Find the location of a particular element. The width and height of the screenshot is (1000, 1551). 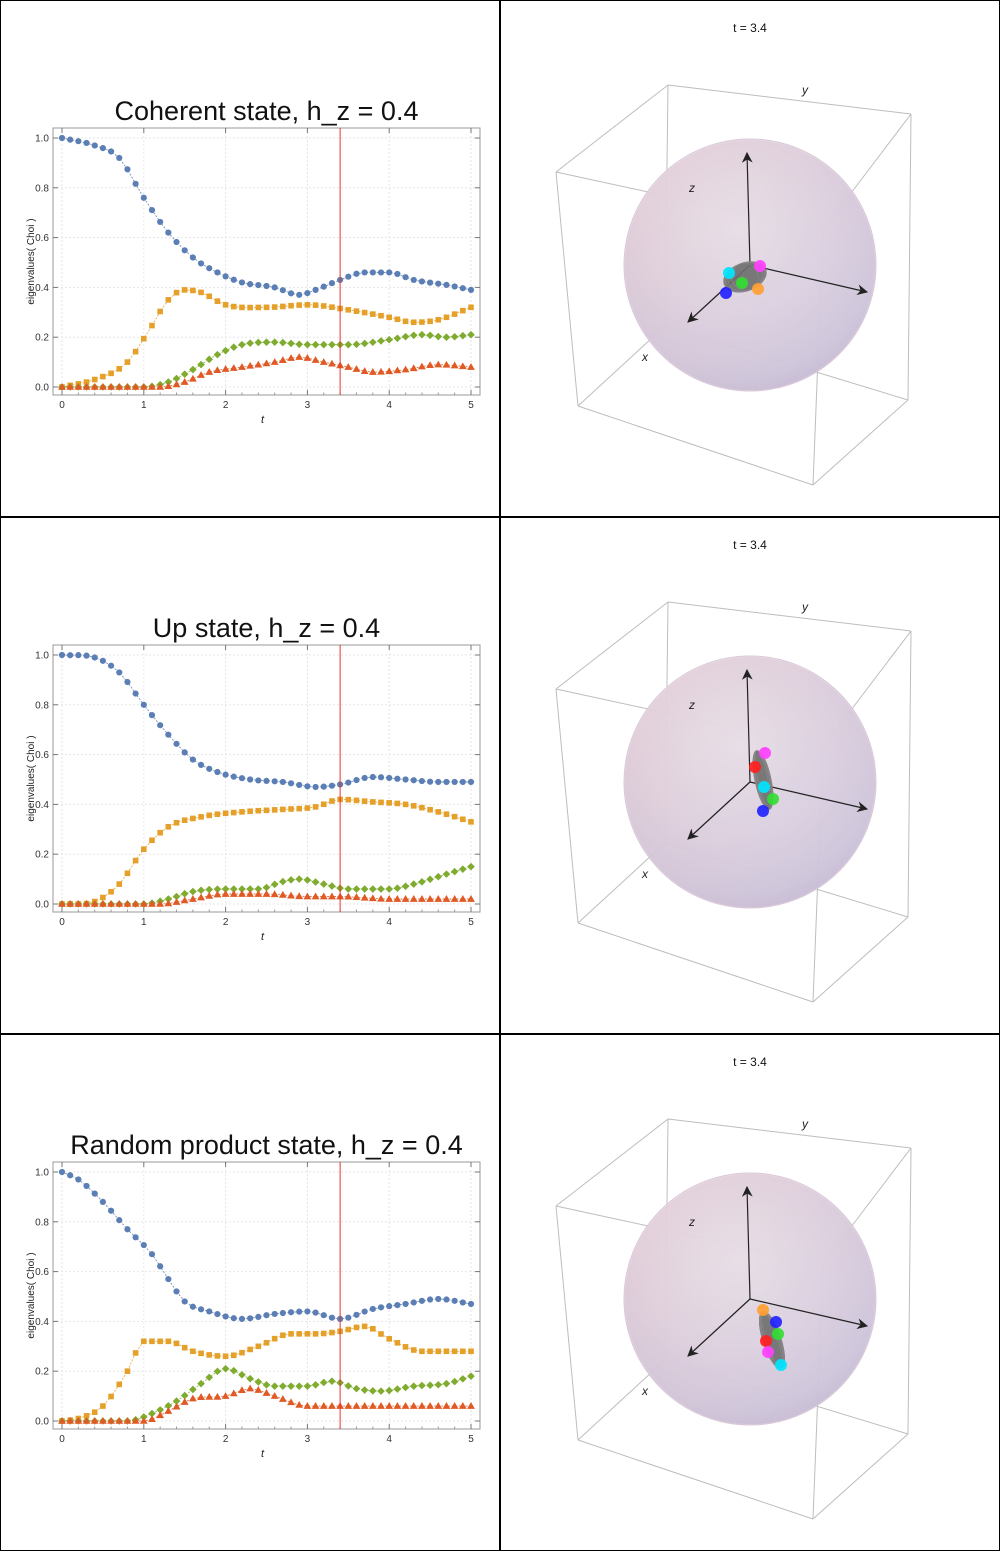

time-label: t = 3.4 is located at coordinates (750, 1062).